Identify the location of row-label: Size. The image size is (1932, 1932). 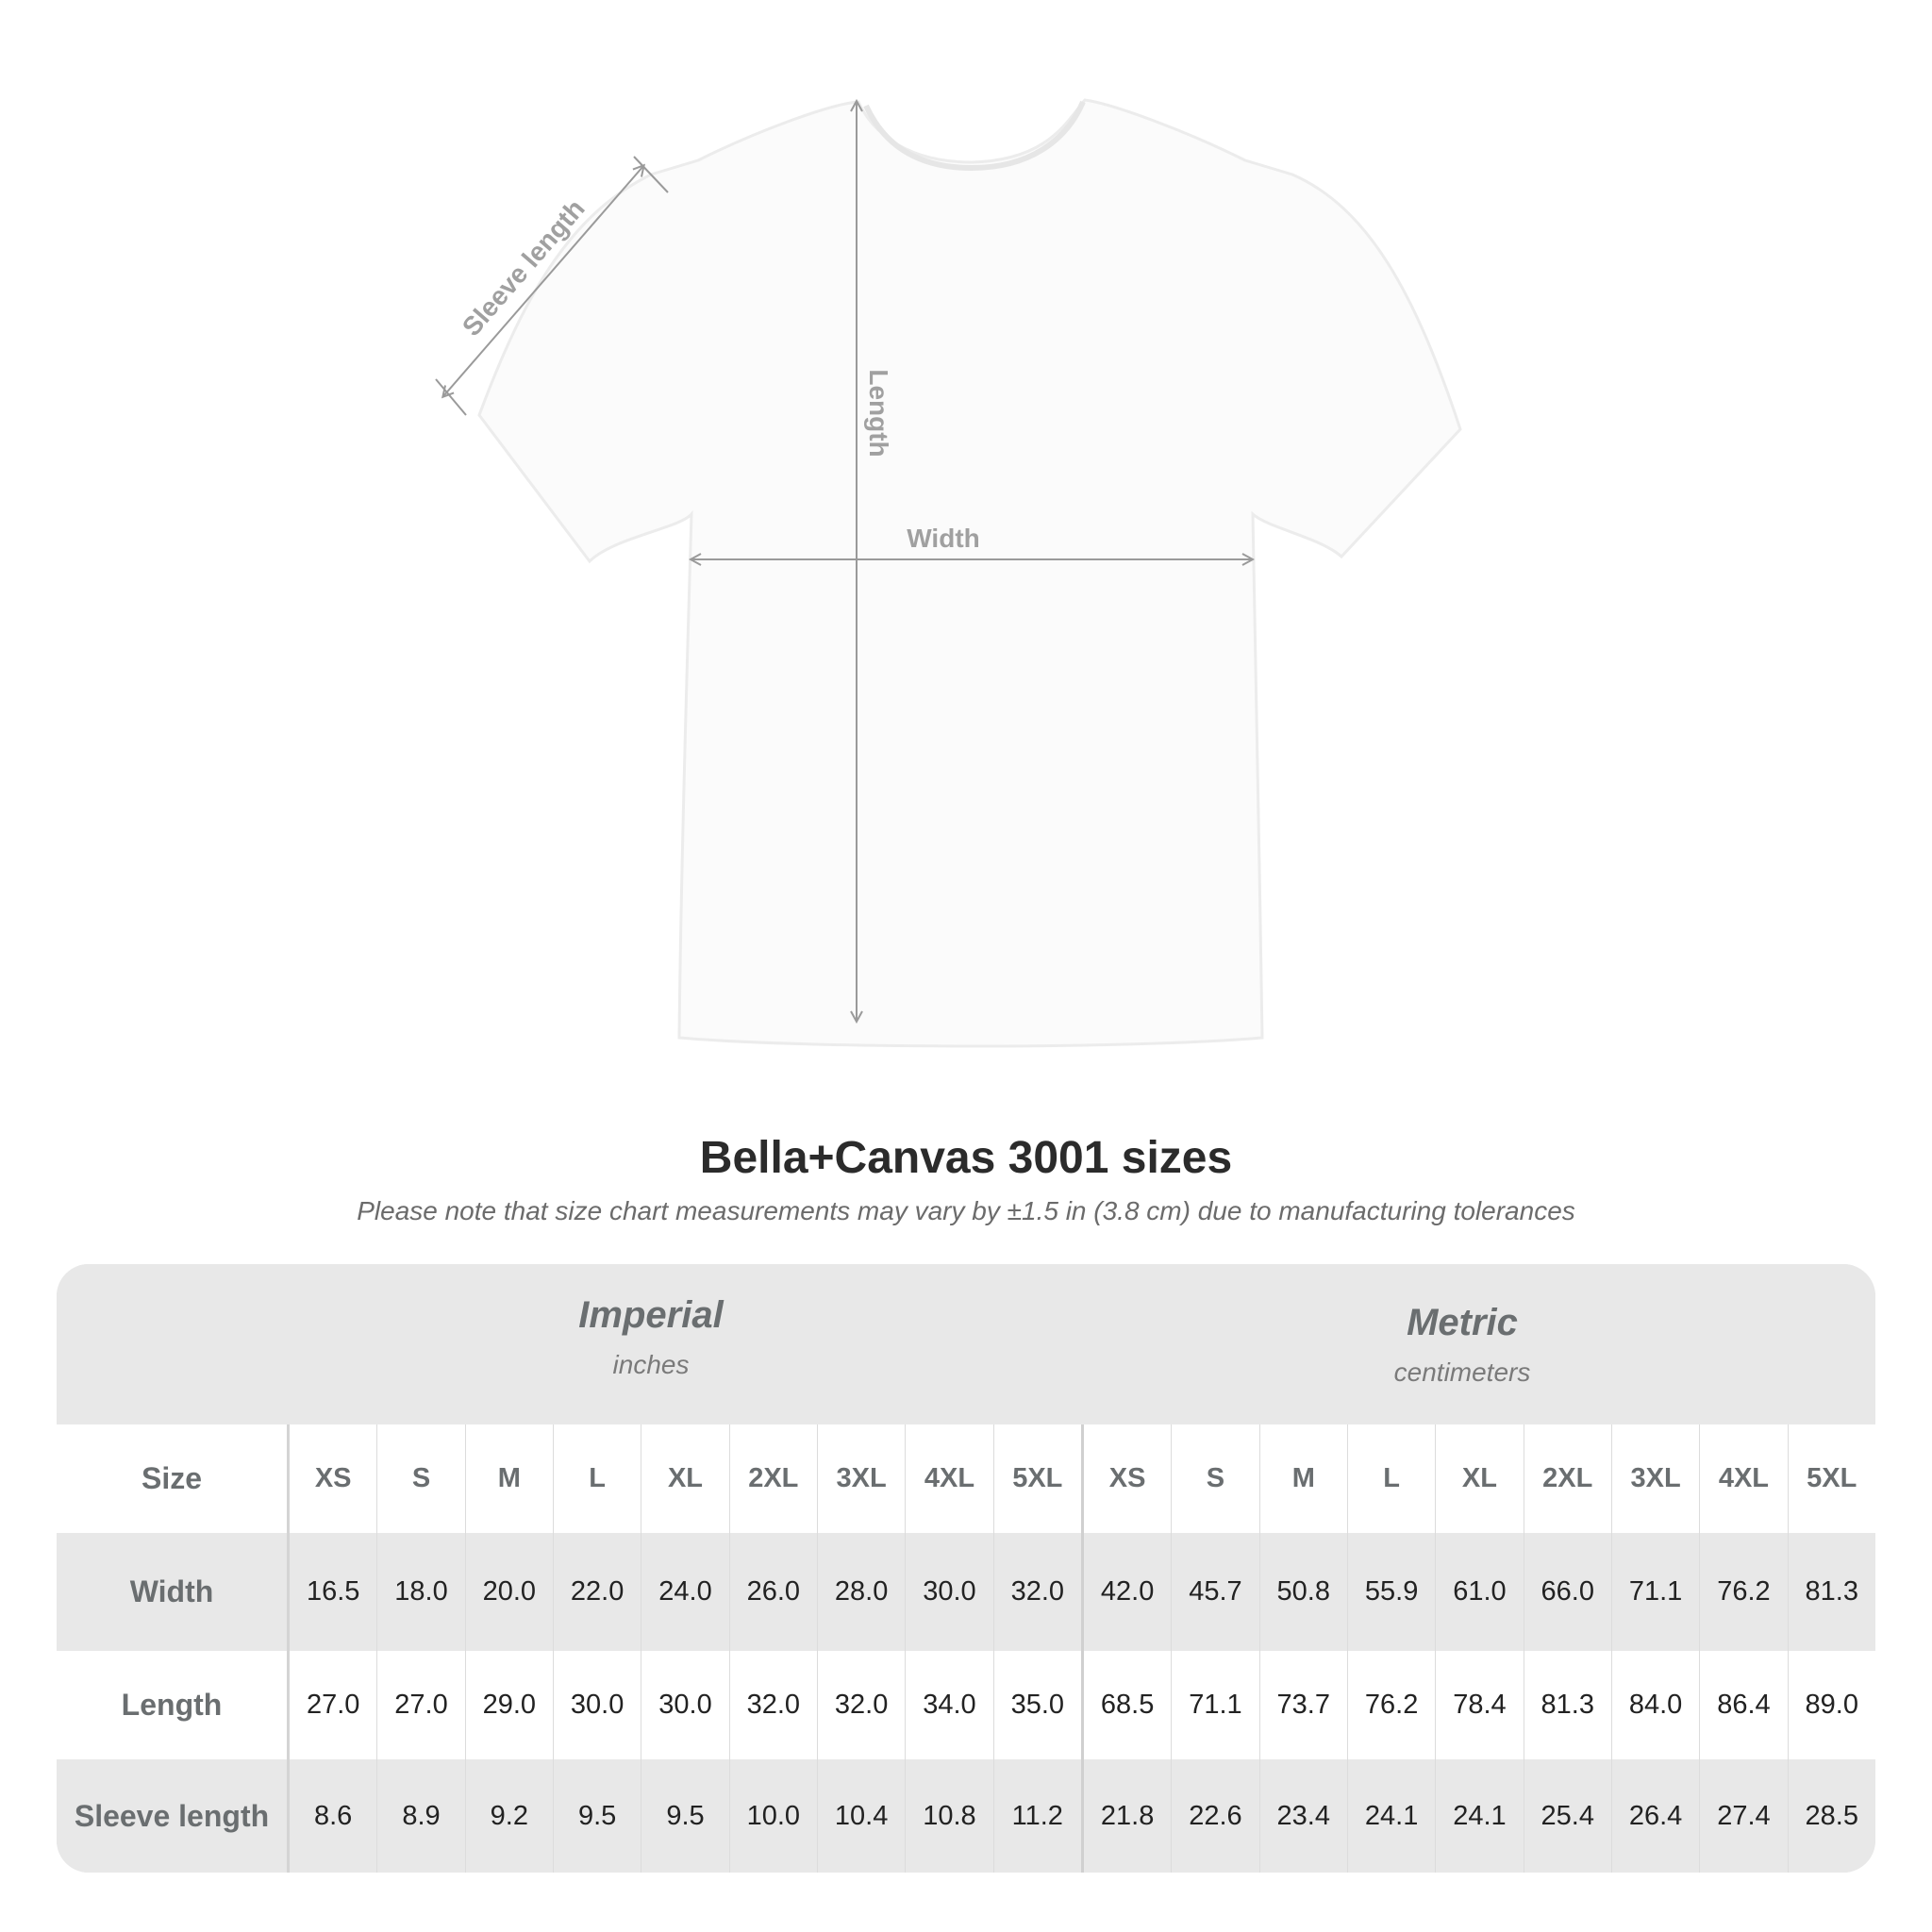
(174, 1478).